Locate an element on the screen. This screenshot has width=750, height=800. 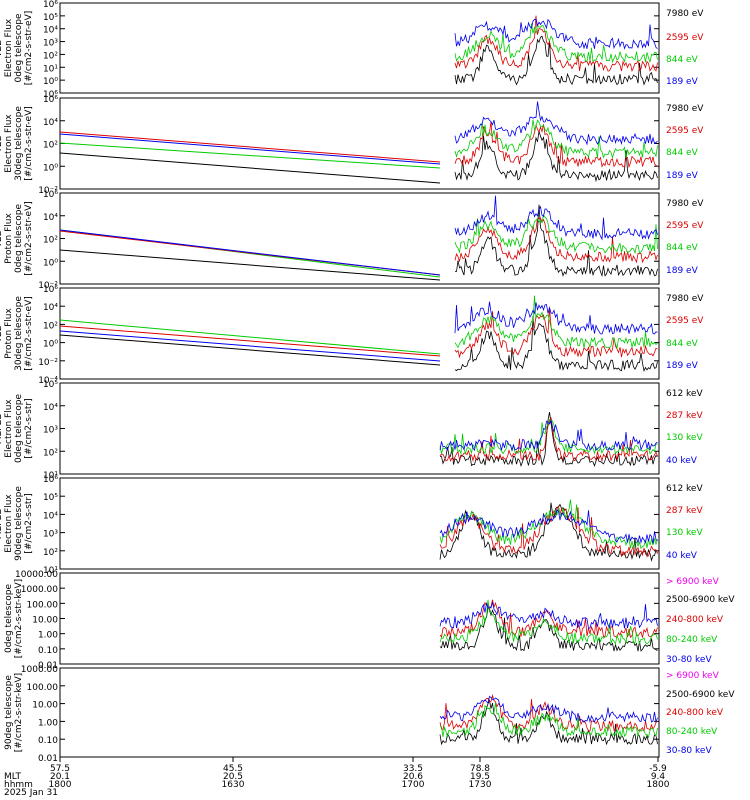
y-tick-label: 10¹ is located at coordinates (50, 476).